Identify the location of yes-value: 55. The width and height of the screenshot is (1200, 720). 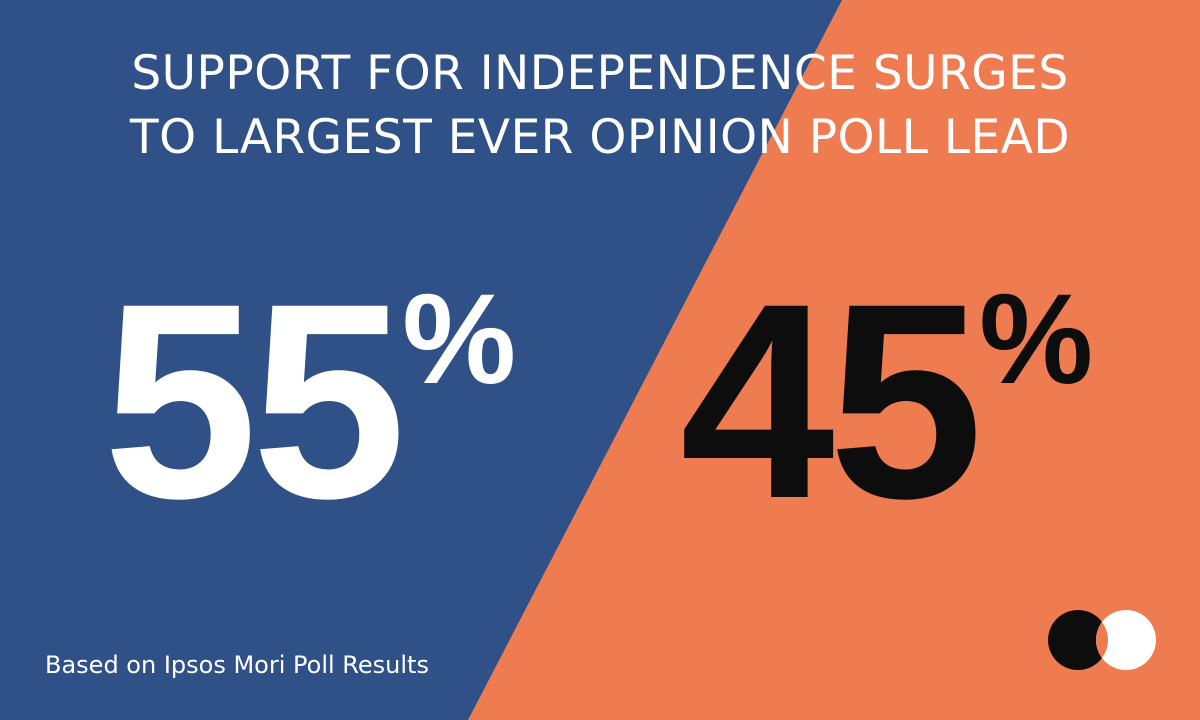
(254, 400).